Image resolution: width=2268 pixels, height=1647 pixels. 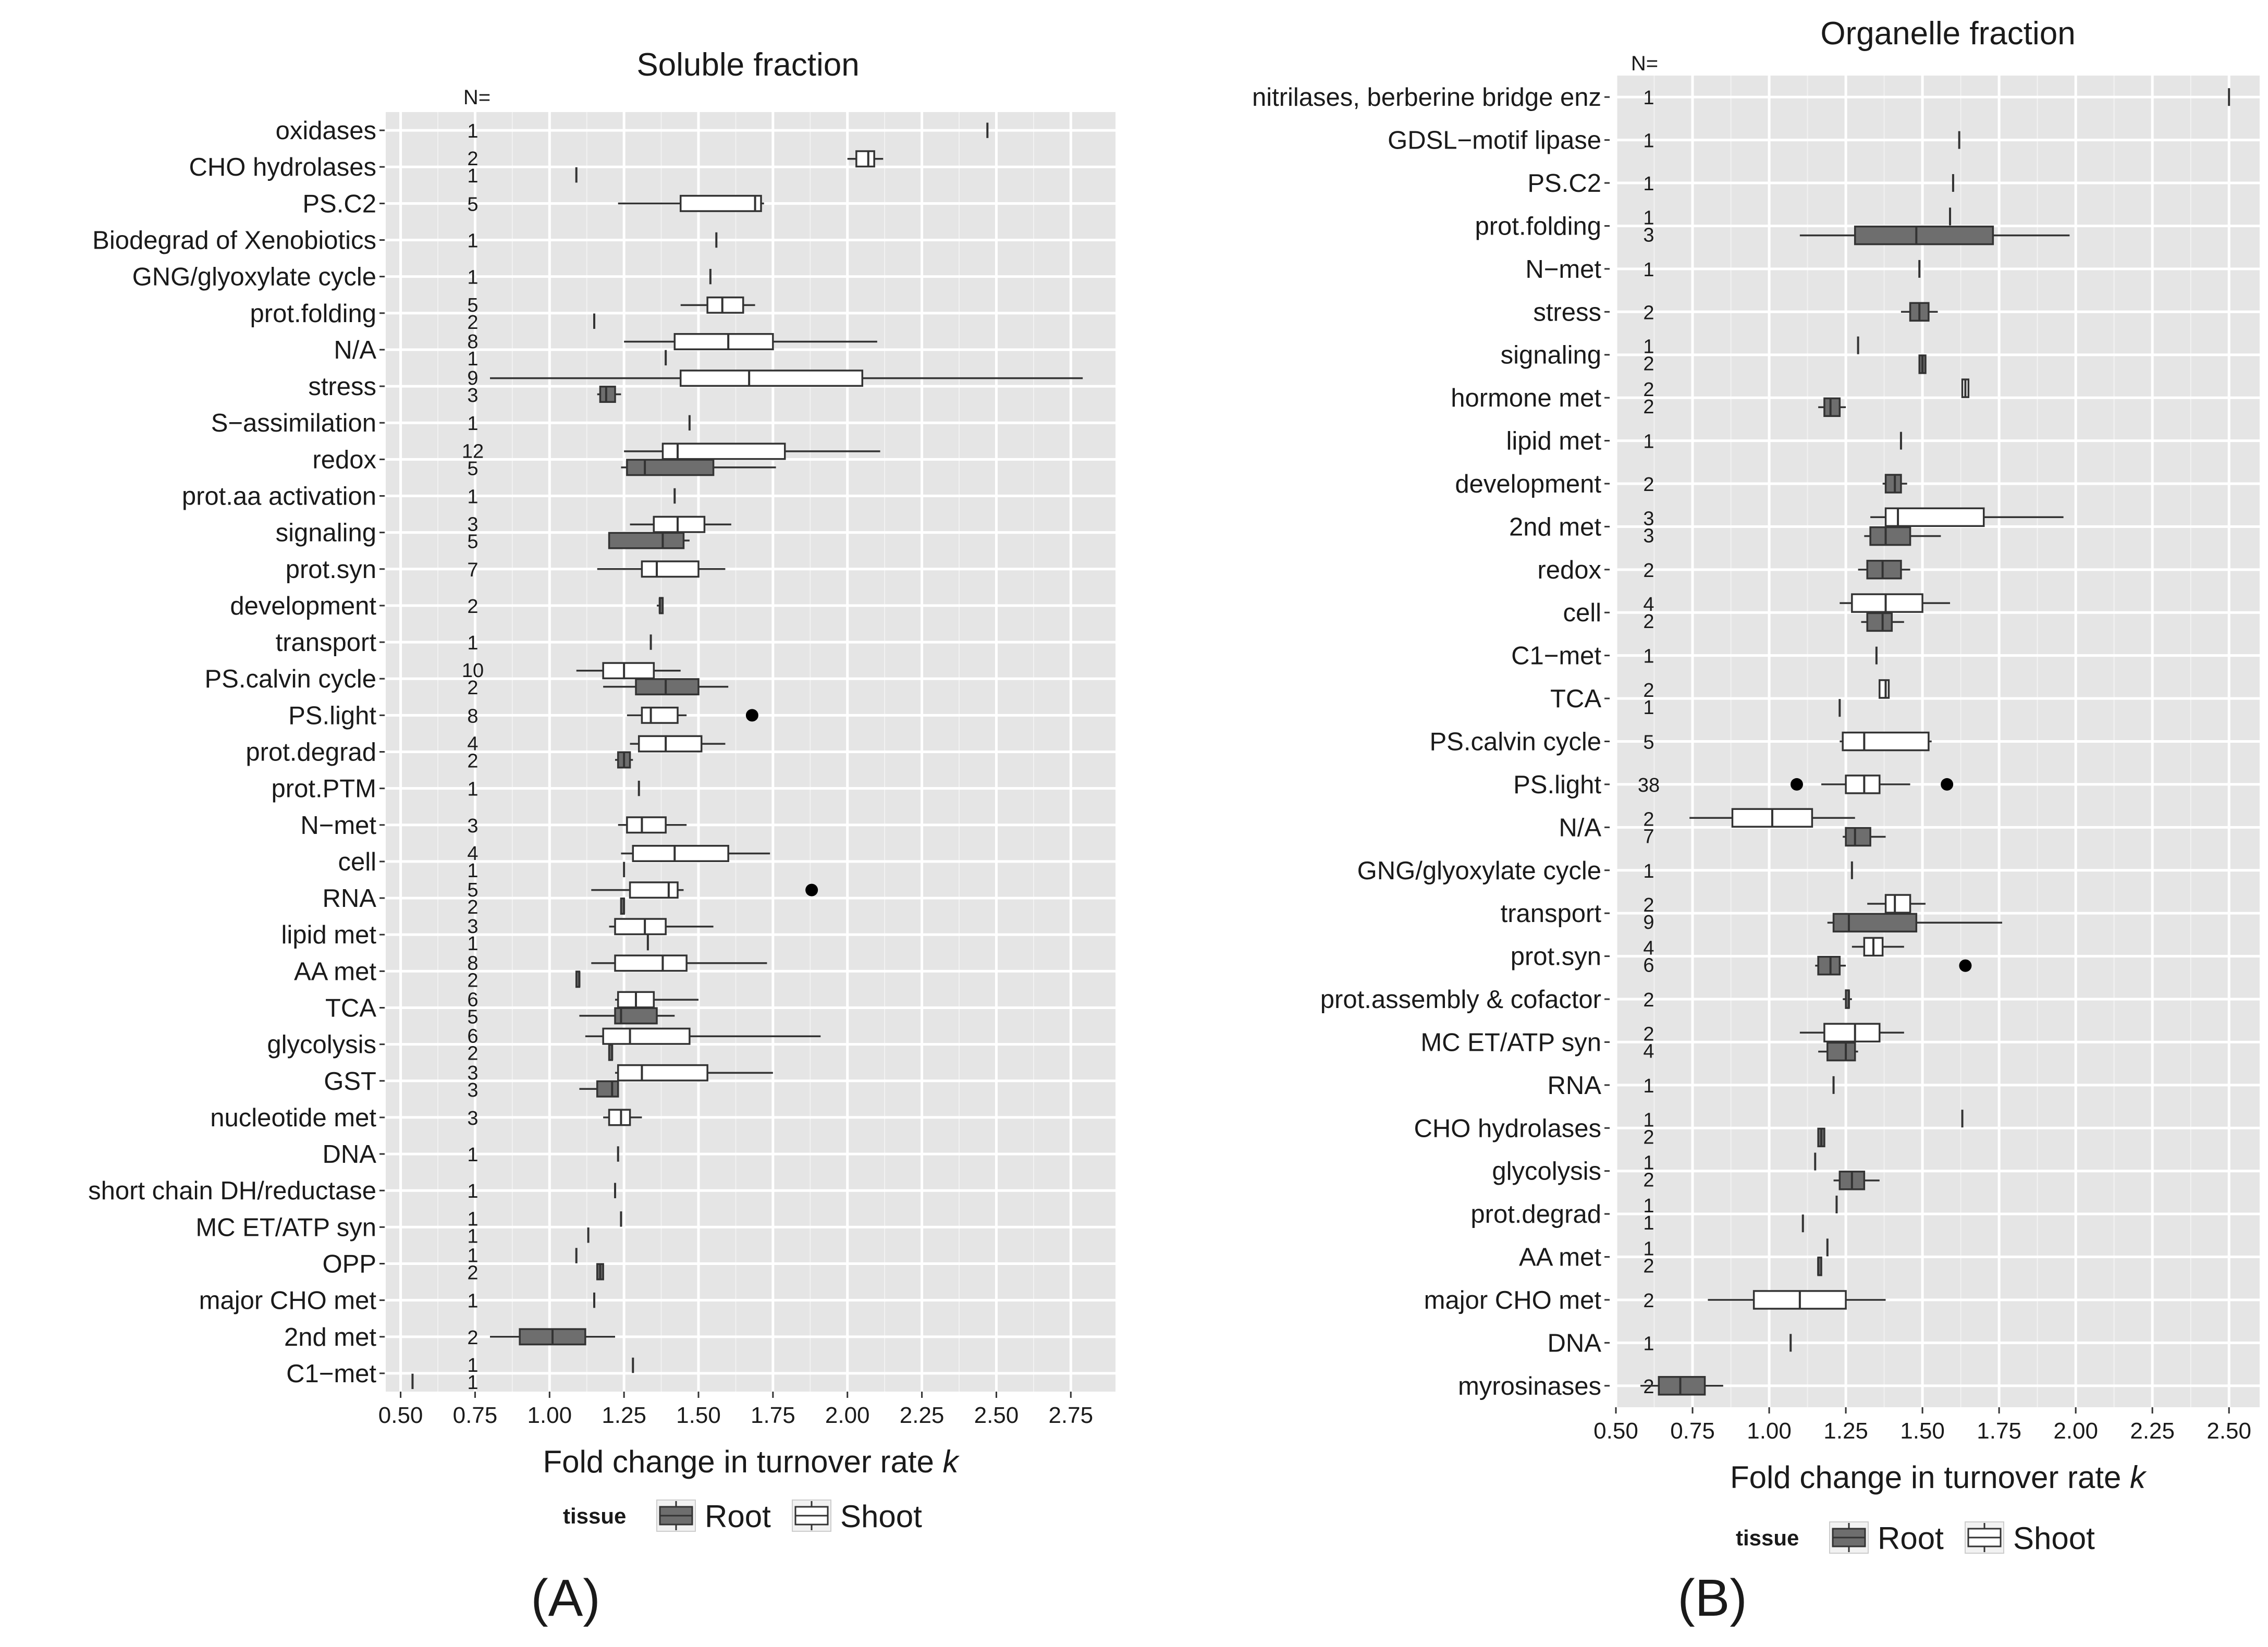 What do you see at coordinates (472, 826) in the screenshot?
I see `n-count: 3` at bounding box center [472, 826].